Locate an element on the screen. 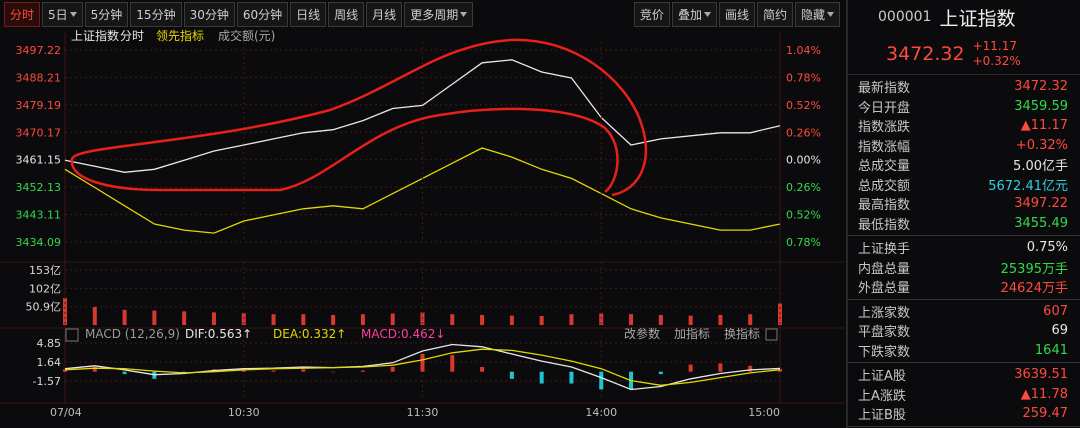 The width and height of the screenshot is (1080, 428). tool-label: 隐藏 is located at coordinates (812, 14).